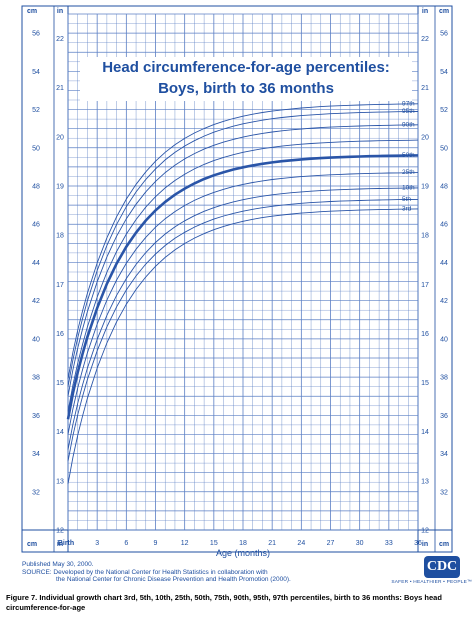 The height and width of the screenshot is (619, 474). What do you see at coordinates (243, 543) in the screenshot?
I see `x-tick-label: 18` at bounding box center [243, 543].